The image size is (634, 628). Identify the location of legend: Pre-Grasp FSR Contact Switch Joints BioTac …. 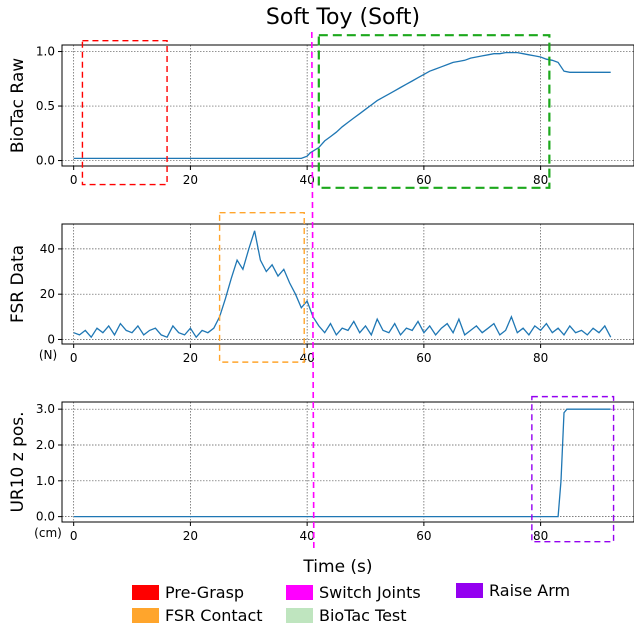
(351, 603).